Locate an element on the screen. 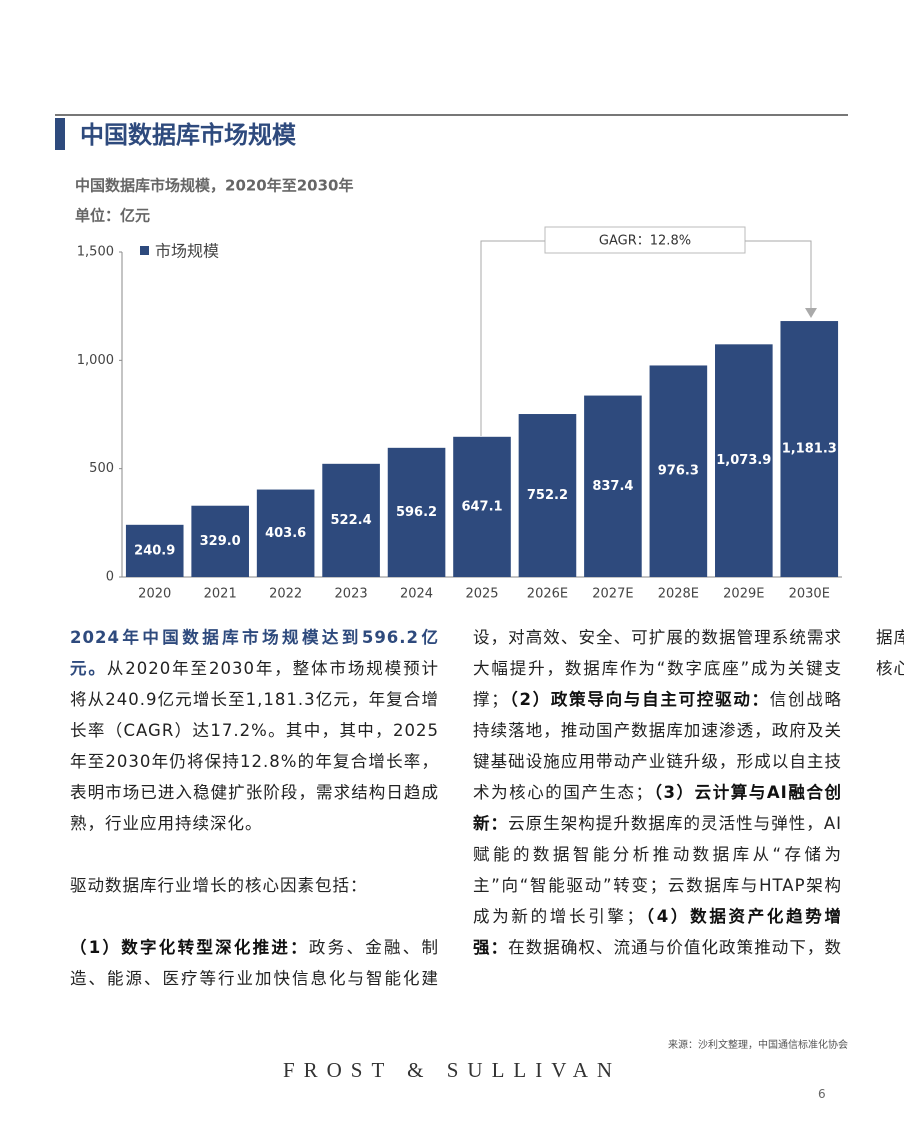 The width and height of the screenshot is (904, 1129). legend-label: 市场规模 is located at coordinates (187, 251).